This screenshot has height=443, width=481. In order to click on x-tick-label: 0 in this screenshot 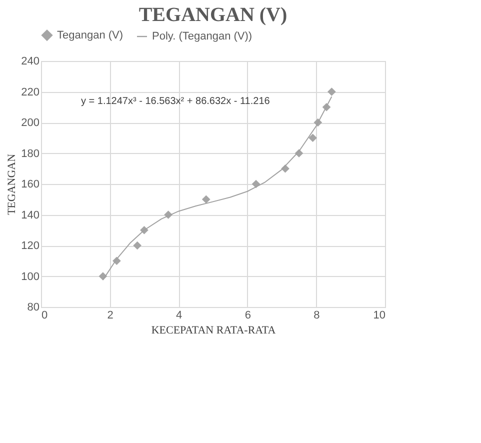, I will do `click(45, 316)`.